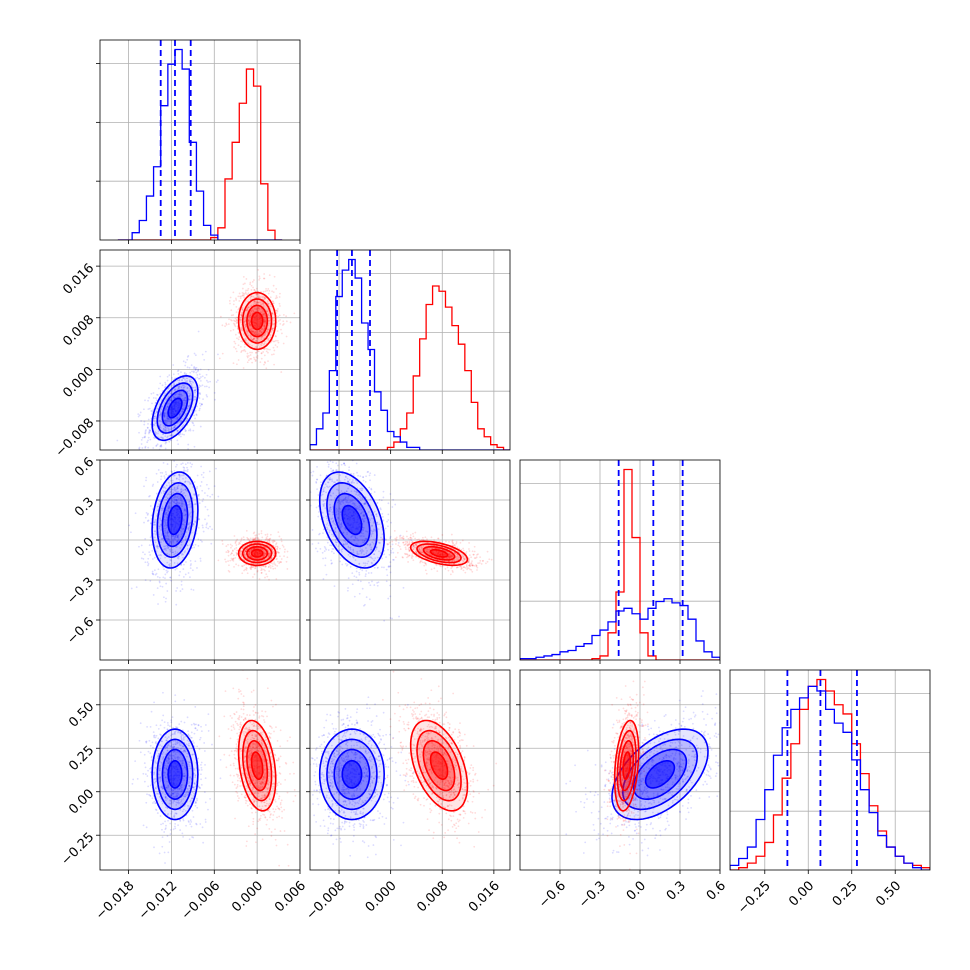 Image resolution: width=970 pixels, height=970 pixels. What do you see at coordinates (410, 350) in the screenshot?
I see `axes-frame` at bounding box center [410, 350].